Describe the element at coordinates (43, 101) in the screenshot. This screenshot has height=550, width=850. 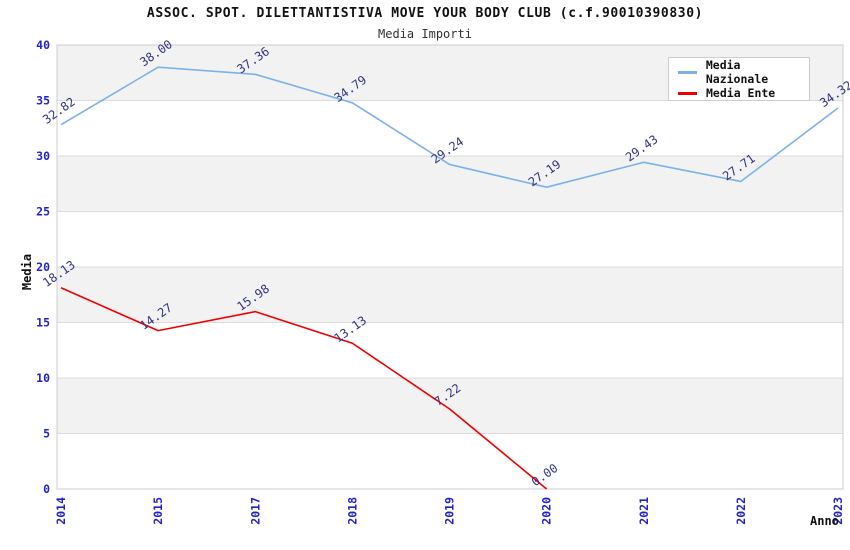
I see `y-tick-label: 35` at that location.